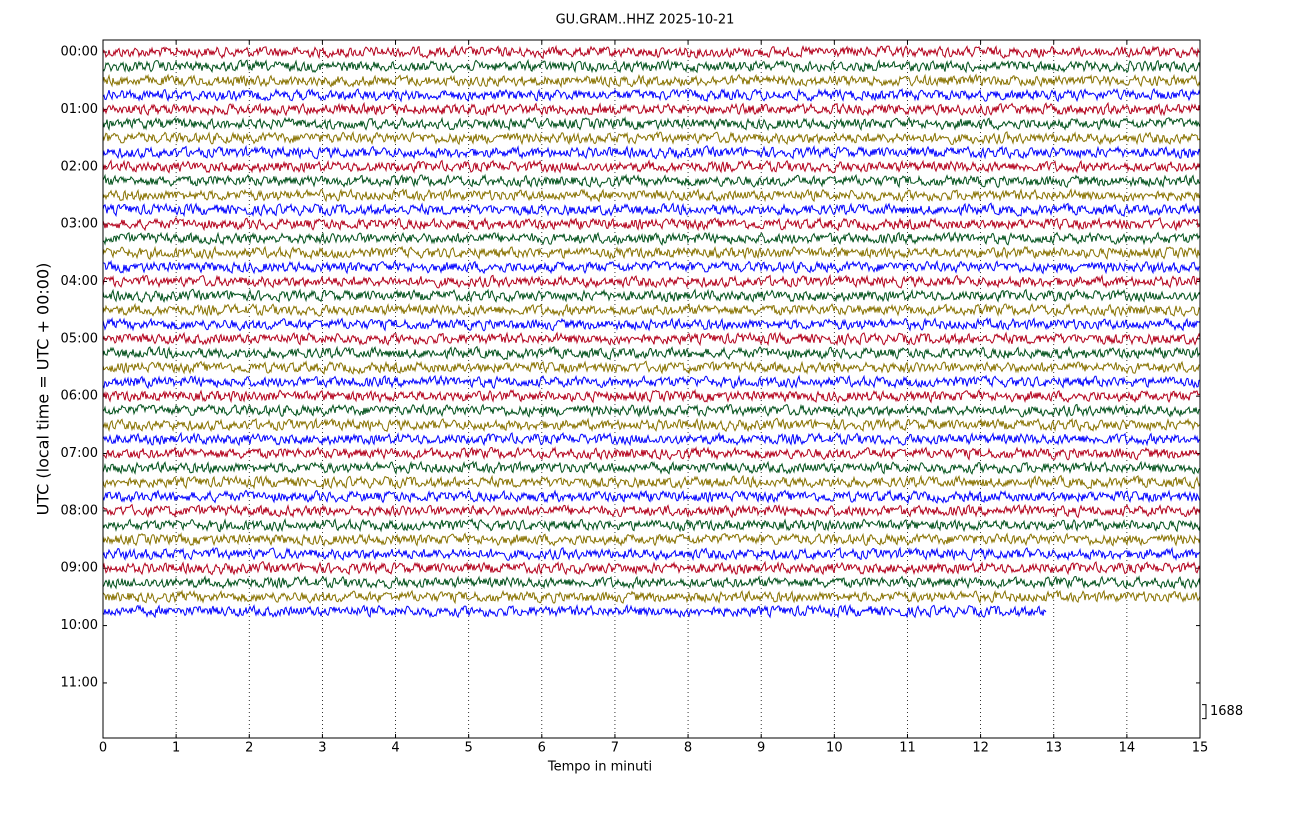 This screenshot has width=1290, height=819. What do you see at coordinates (79, 682) in the screenshot?
I see `y-tick-label: 11:00` at bounding box center [79, 682].